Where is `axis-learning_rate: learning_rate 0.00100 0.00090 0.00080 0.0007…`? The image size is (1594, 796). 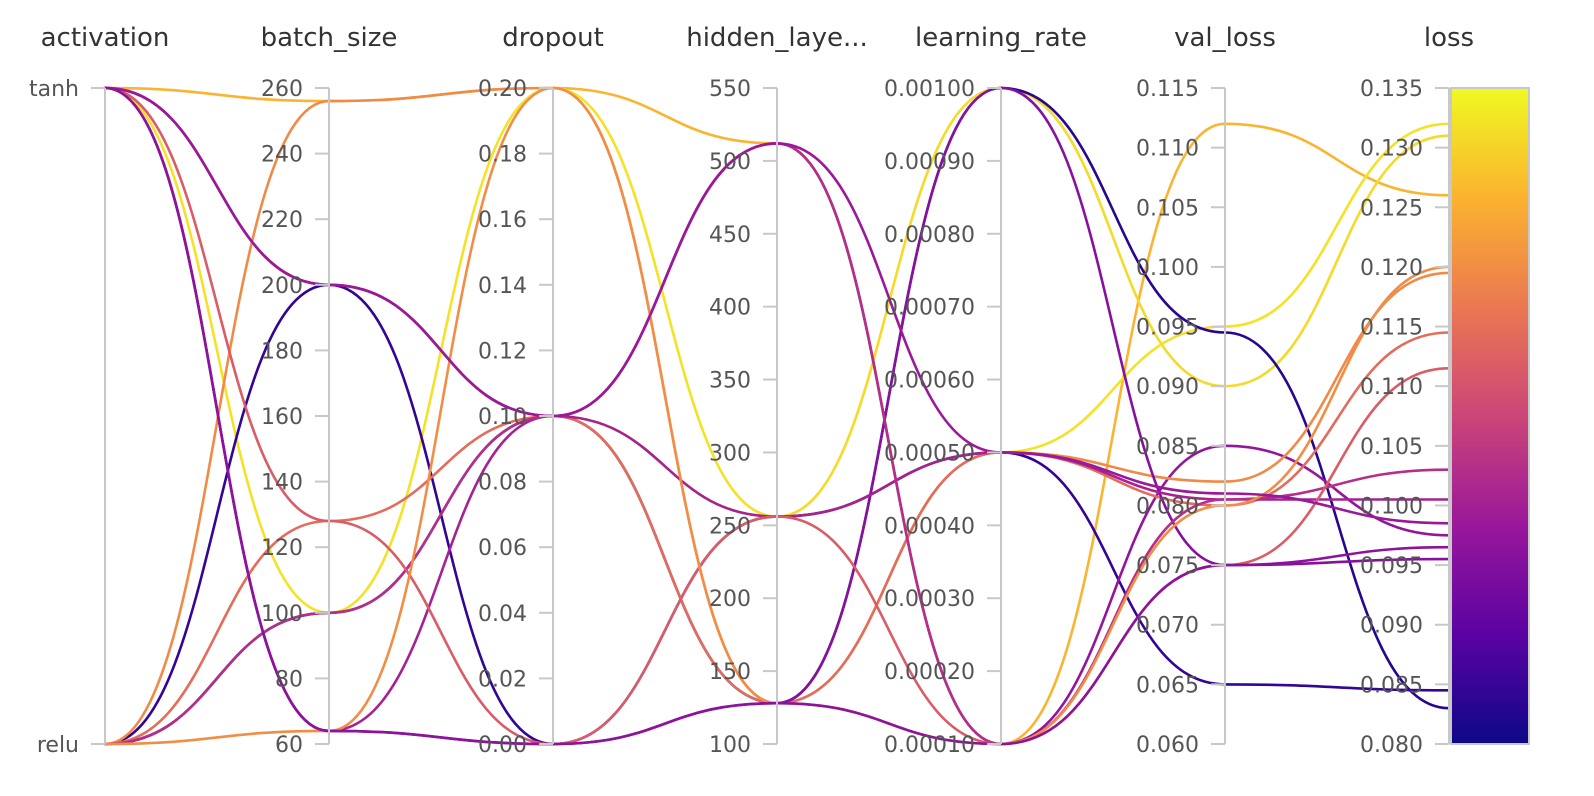 axis-learning_rate: learning_rate 0.00100 0.00090 0.00080 0.0007… is located at coordinates (985, 390).